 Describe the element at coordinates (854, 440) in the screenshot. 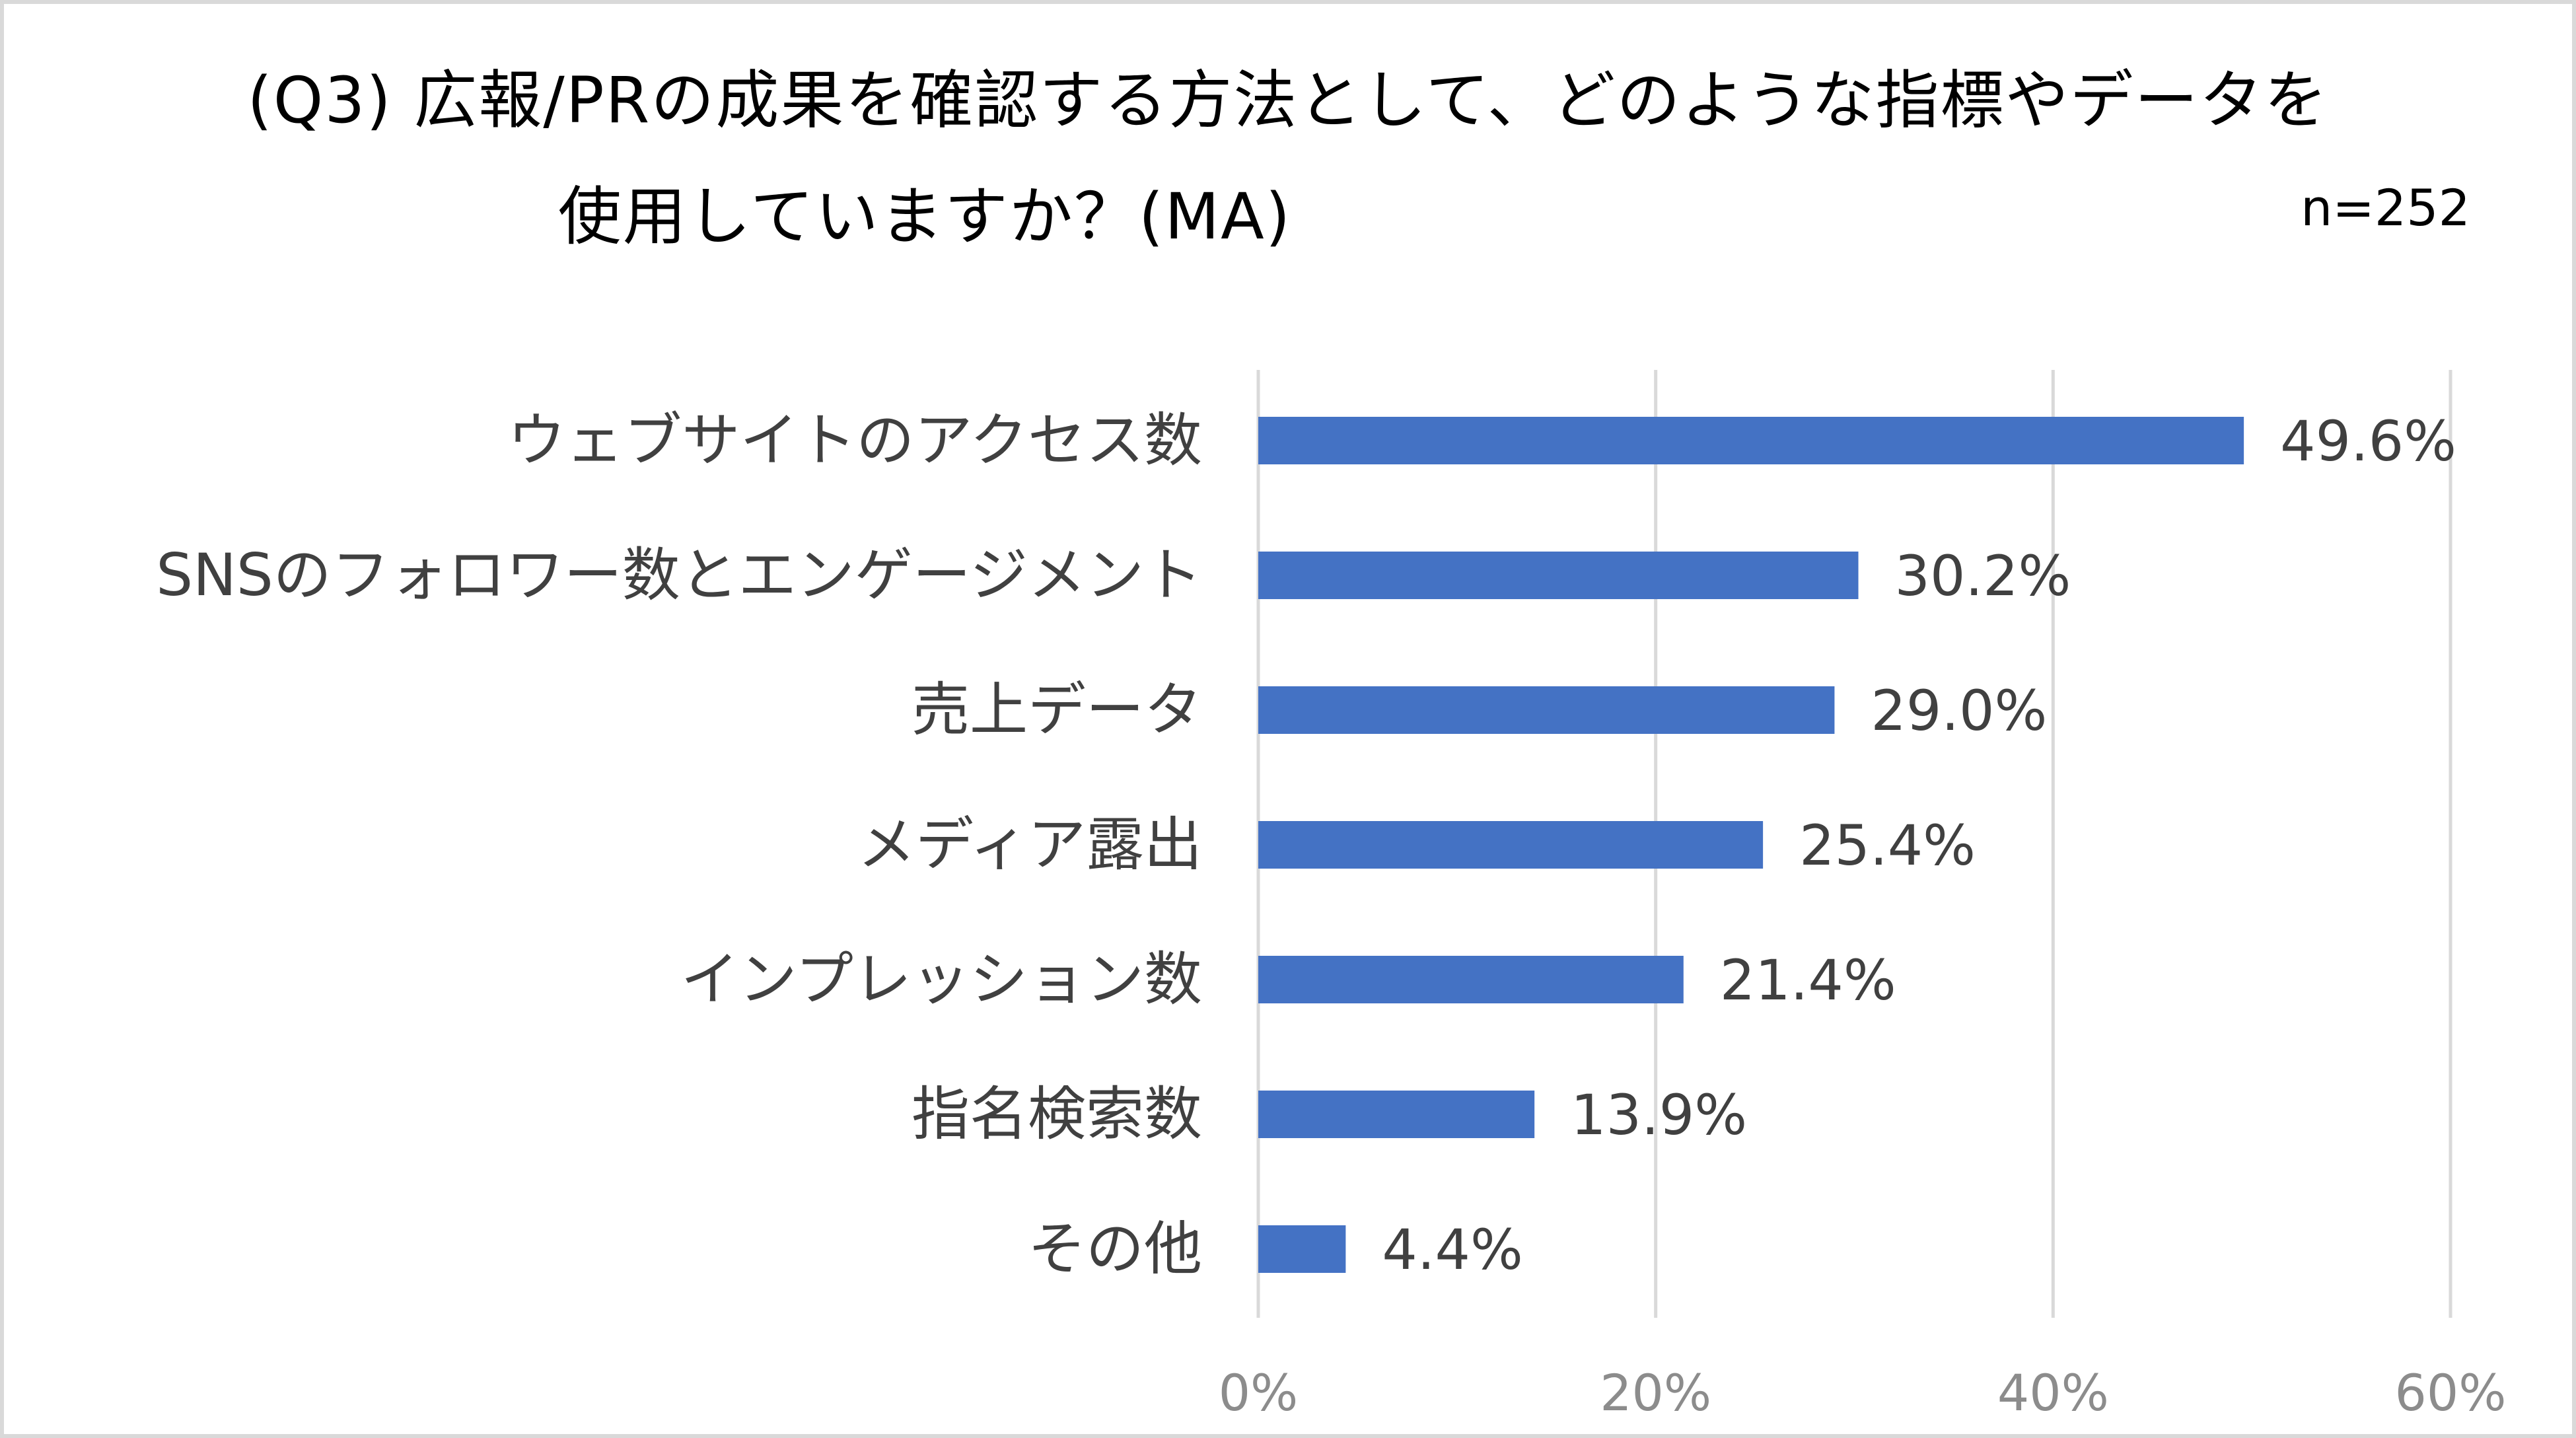

I see `category-label: ウェブサイトのアクセス数` at that location.